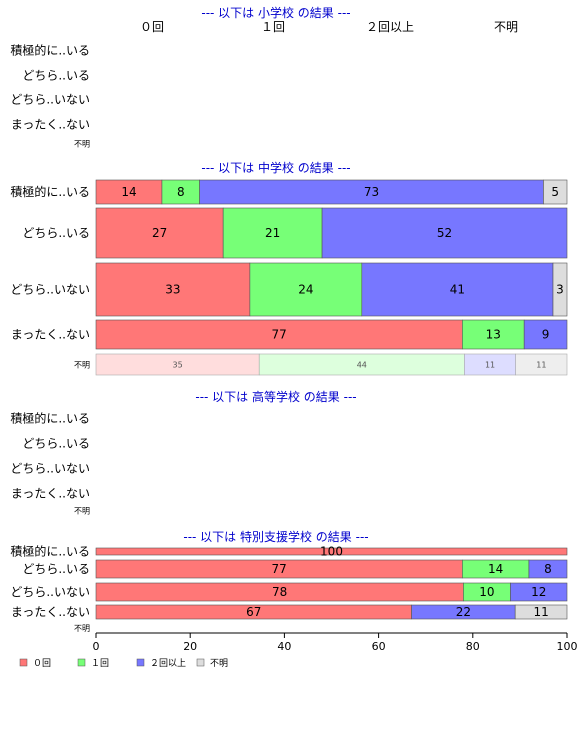 The height and width of the screenshot is (747, 580). I want to click on x-tick-label: 60, so click(379, 646).